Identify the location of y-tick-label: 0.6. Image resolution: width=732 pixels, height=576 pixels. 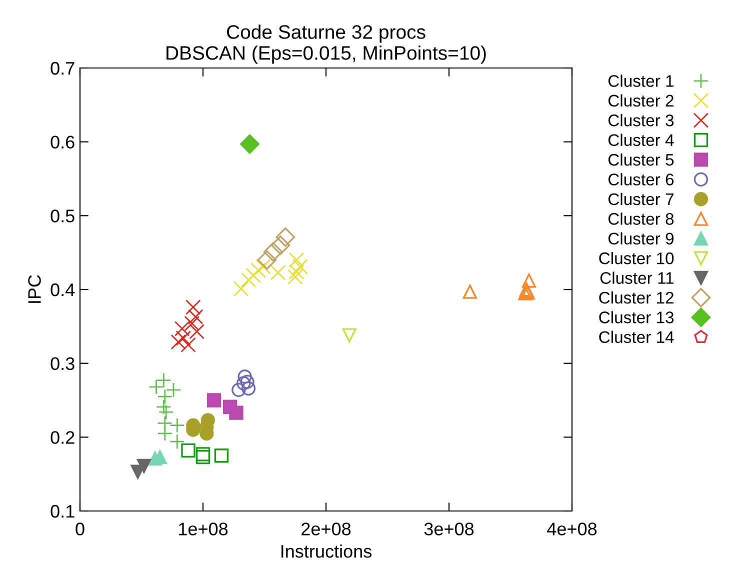
(62, 142).